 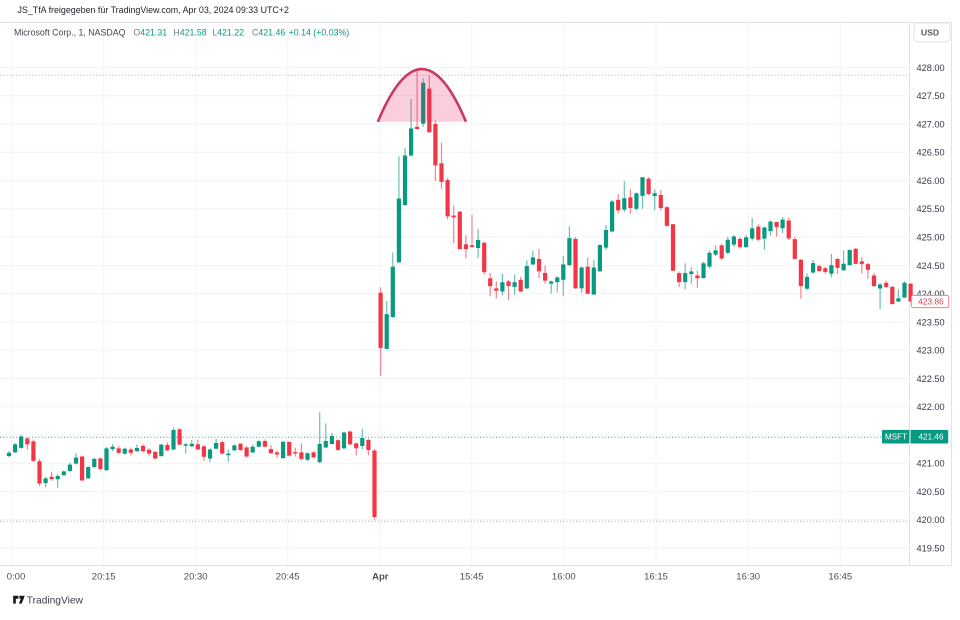 What do you see at coordinates (931, 124) in the screenshot?
I see `svg-text: 427.00` at bounding box center [931, 124].